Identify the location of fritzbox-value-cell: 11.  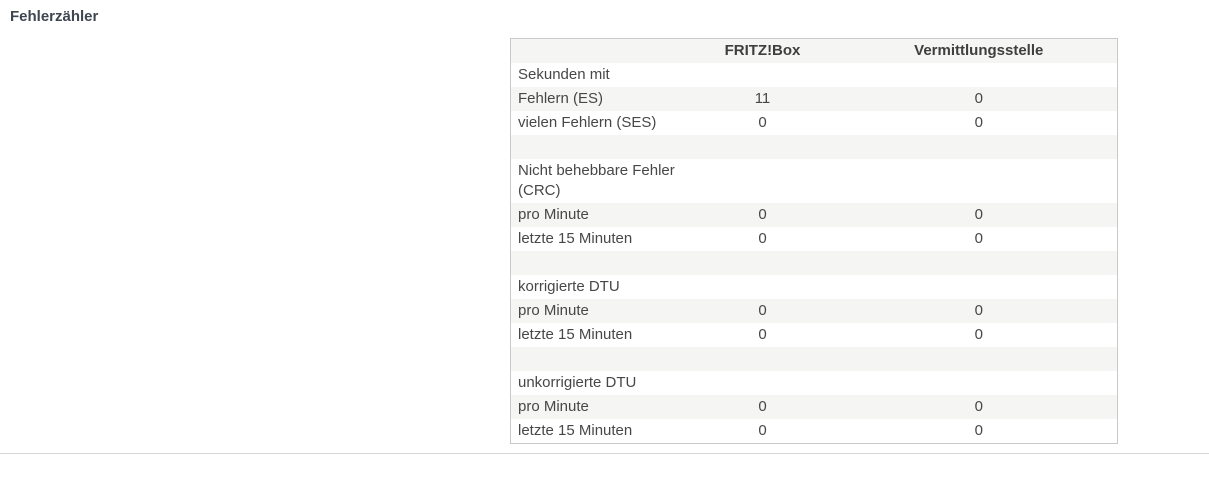
(762, 98).